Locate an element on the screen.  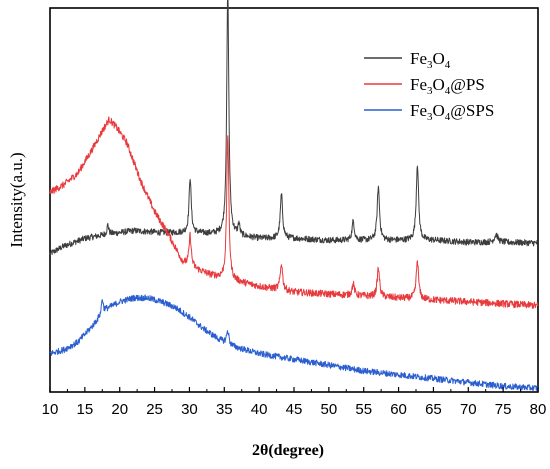
y-axis-title: Intensity(a.u.) is located at coordinates (16, 199).